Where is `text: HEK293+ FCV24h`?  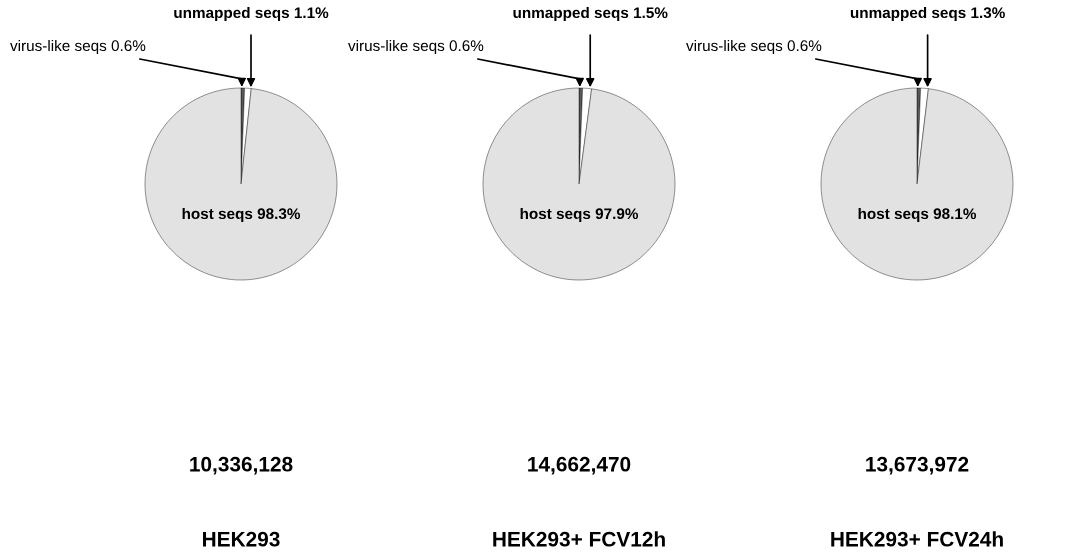 text: HEK293+ FCV24h is located at coordinates (917, 539).